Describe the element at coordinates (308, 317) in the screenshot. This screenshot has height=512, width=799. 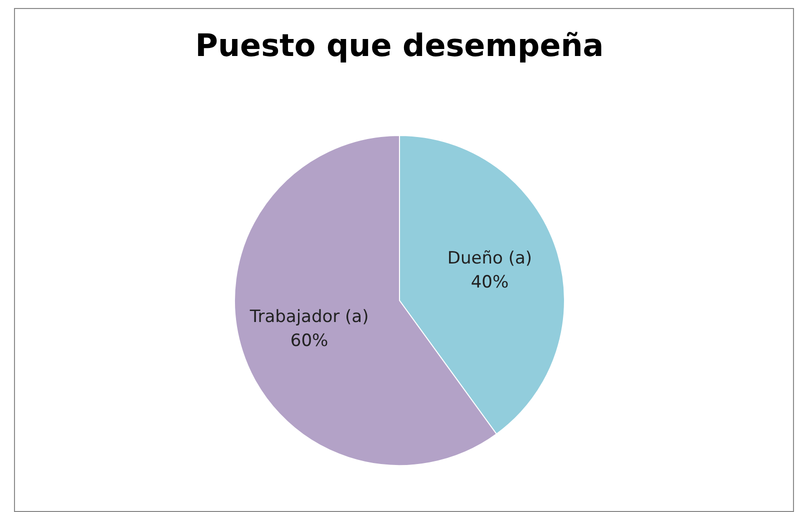
I see `slice-label: Trabajador (a)` at that location.